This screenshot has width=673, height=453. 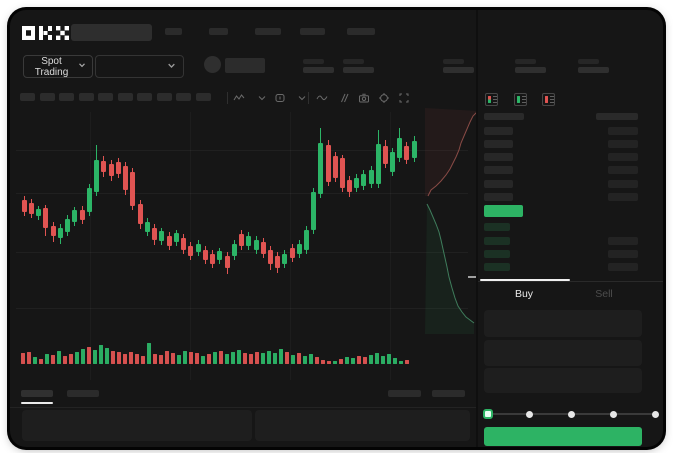 What do you see at coordinates (364, 98) in the screenshot?
I see `camera-icon` at bounding box center [364, 98].